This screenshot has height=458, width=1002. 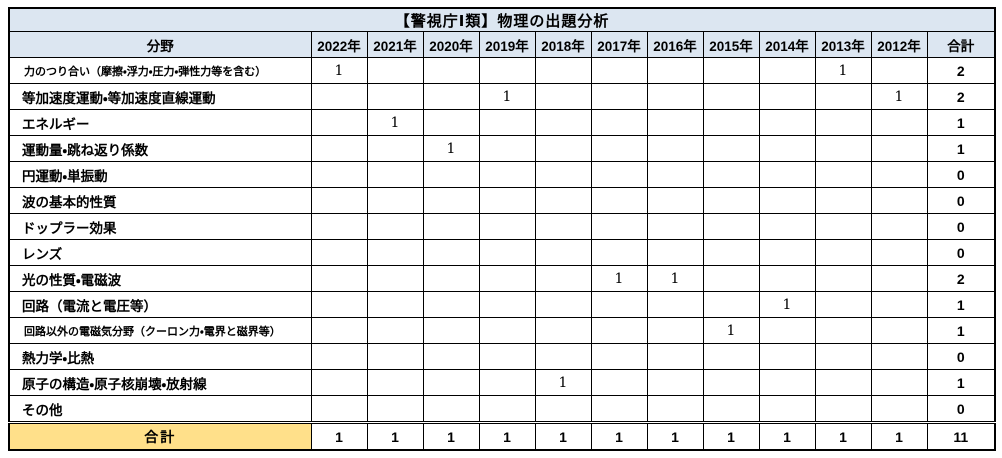 I want to click on footer-label-cell: 合計, so click(x=160, y=436).